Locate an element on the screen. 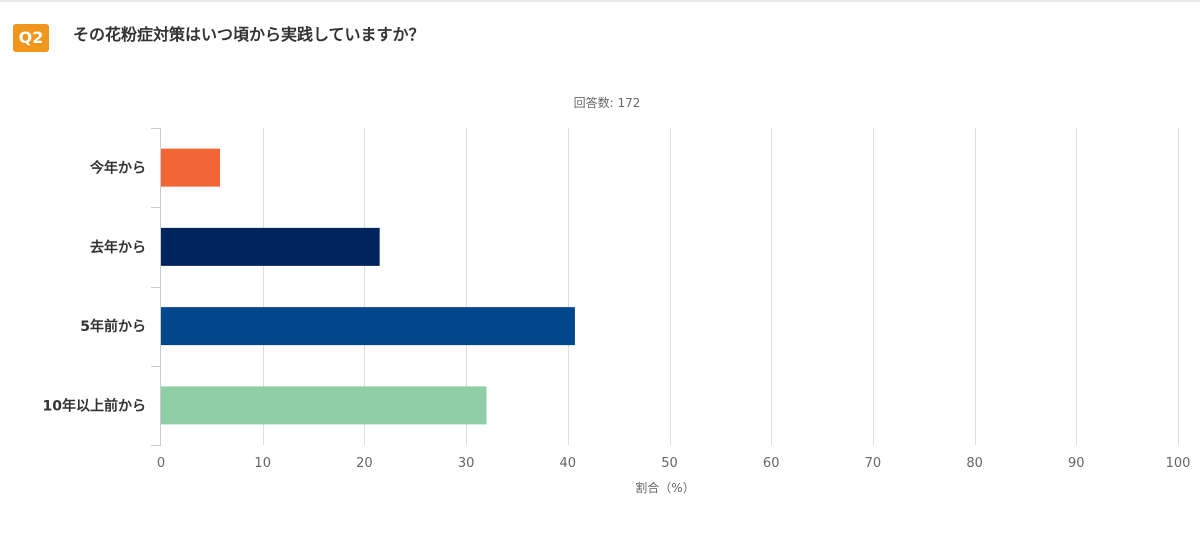 The width and height of the screenshot is (1200, 540). x-tick-label: 20 is located at coordinates (364, 463).